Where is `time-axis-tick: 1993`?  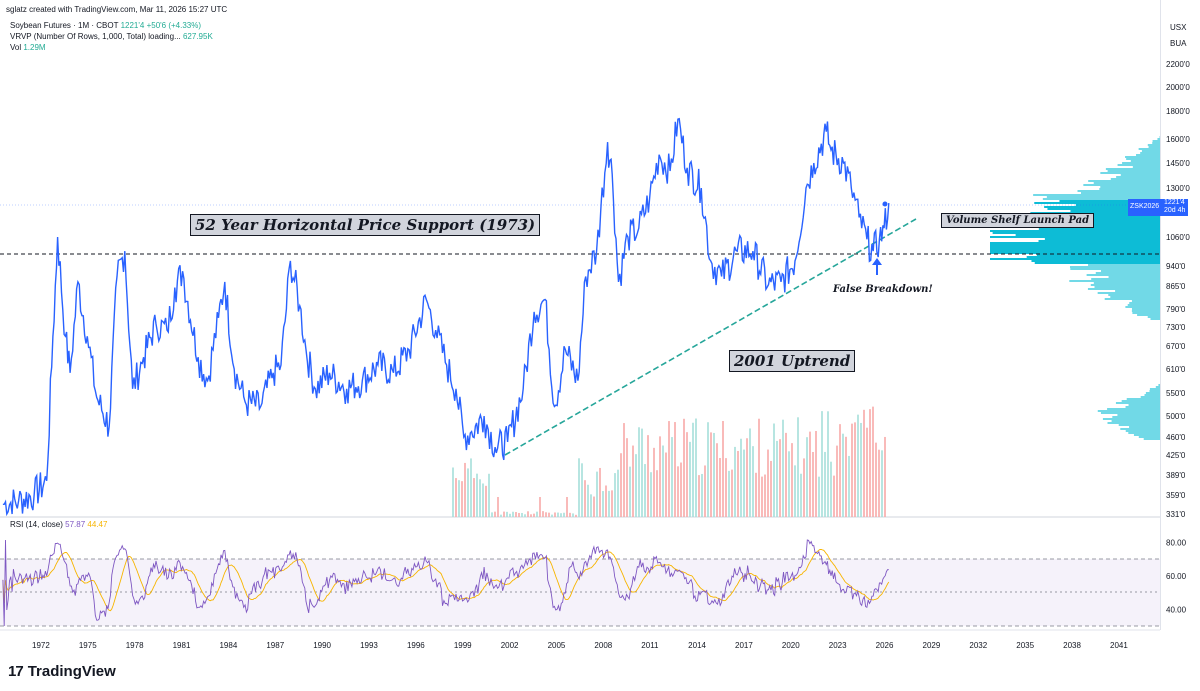 time-axis-tick: 1993 is located at coordinates (369, 645).